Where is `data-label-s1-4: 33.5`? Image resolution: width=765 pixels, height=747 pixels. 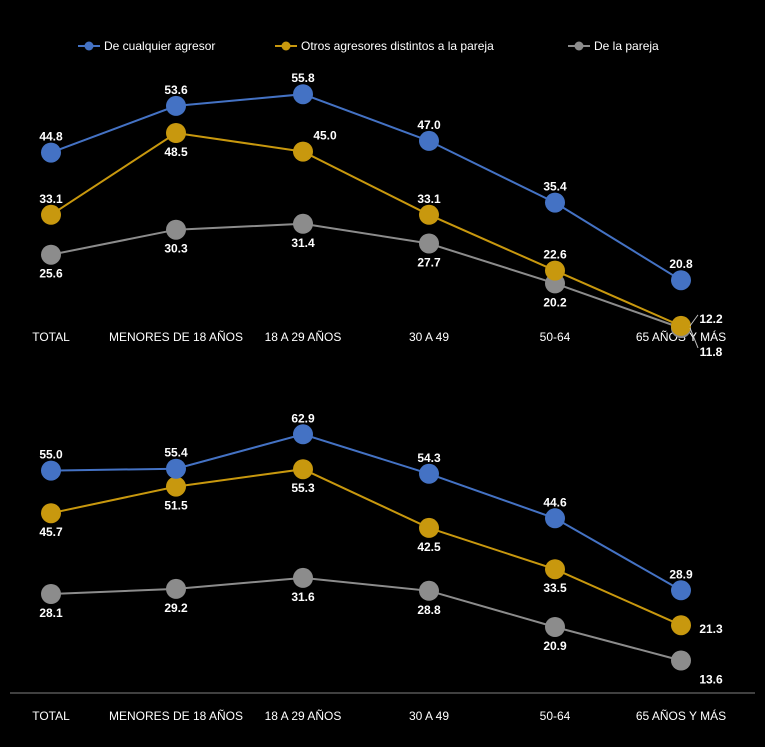
data-label-s1-4: 33.5 is located at coordinates (555, 588).